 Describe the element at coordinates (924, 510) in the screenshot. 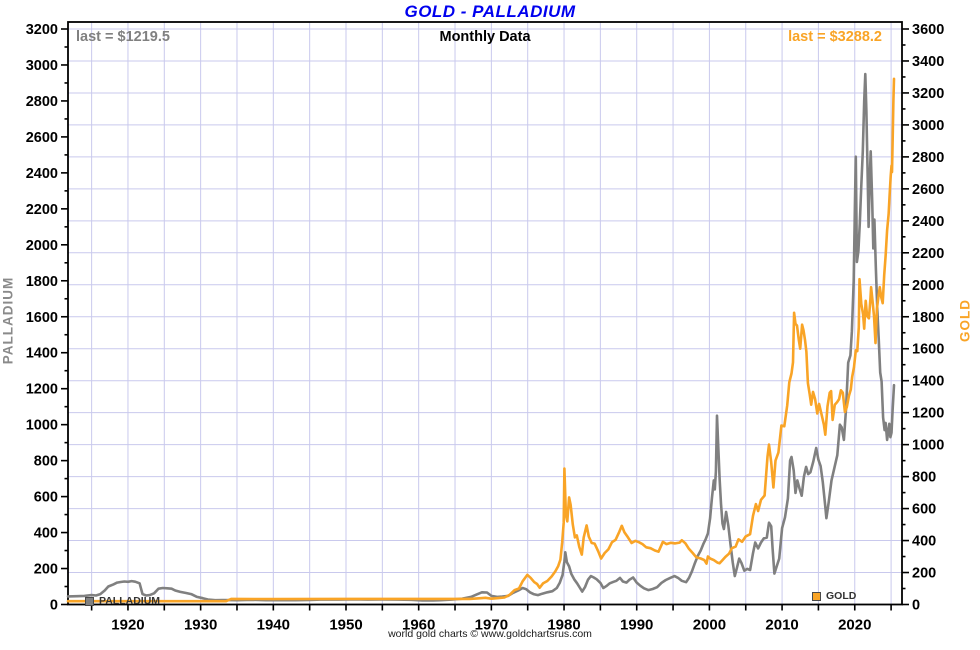

I see `right-axis-tick-label: 600` at that location.